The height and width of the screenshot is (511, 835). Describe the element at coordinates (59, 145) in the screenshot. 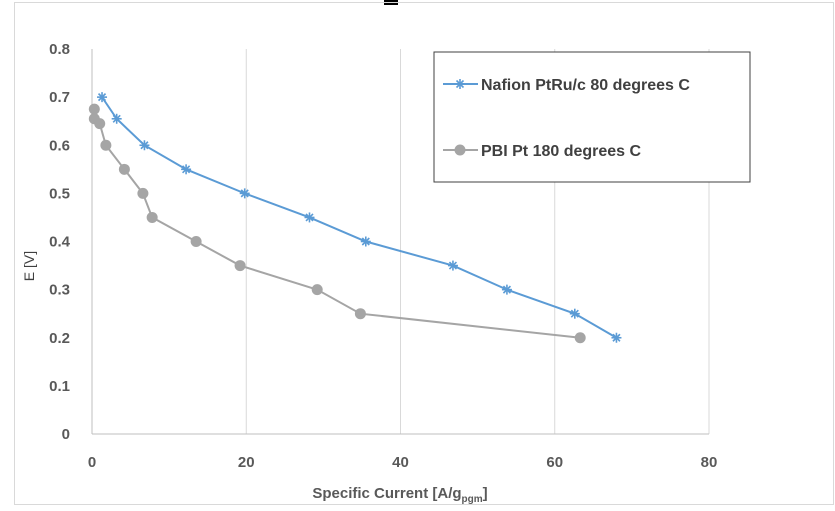

I see `y-tick-label: 0.6` at that location.